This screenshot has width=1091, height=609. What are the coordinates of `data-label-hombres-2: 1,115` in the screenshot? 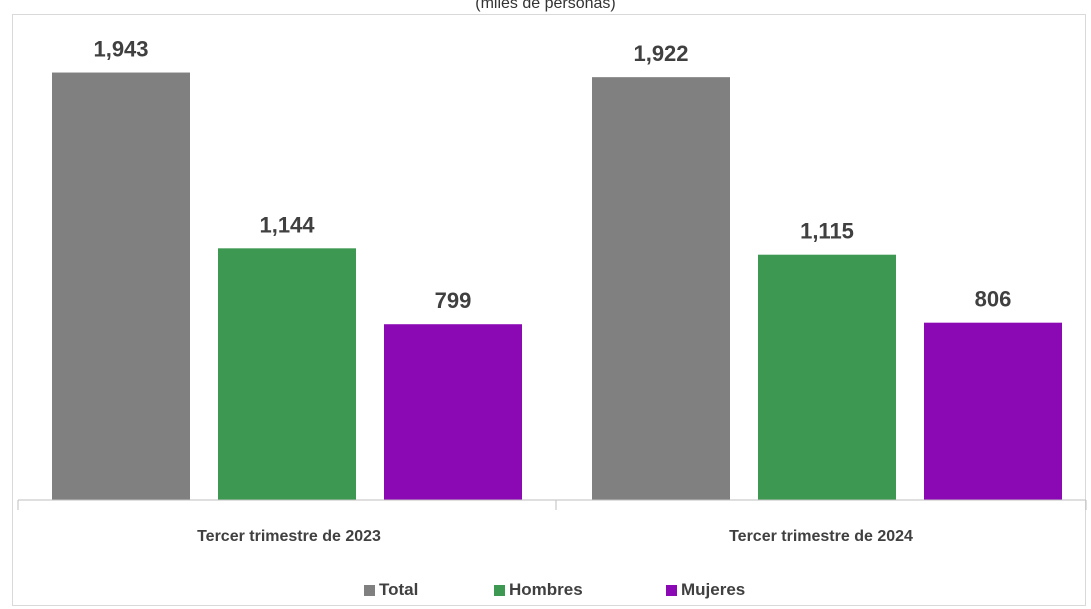 It's located at (827, 231).